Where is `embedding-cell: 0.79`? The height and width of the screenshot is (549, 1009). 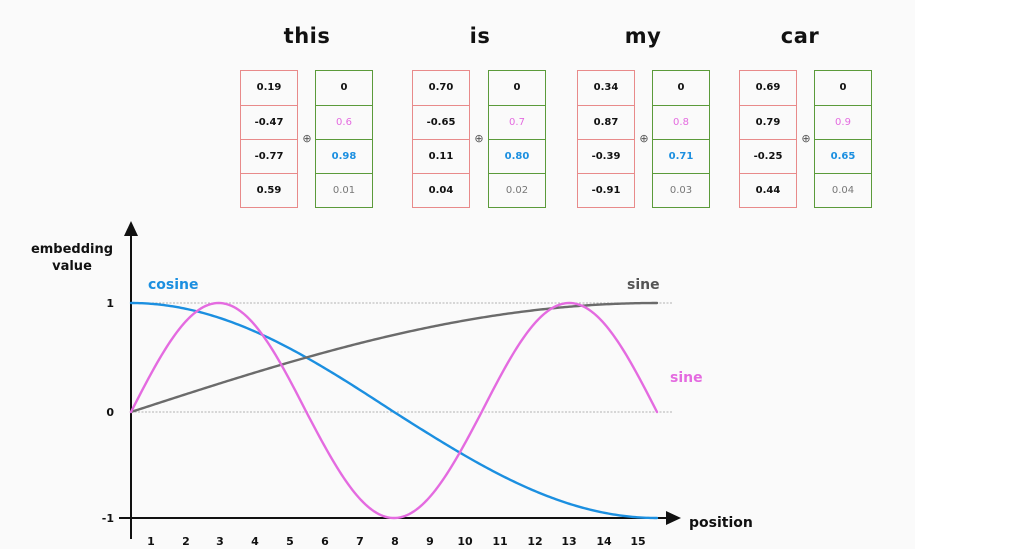
embedding-cell: 0.79 is located at coordinates (768, 122).